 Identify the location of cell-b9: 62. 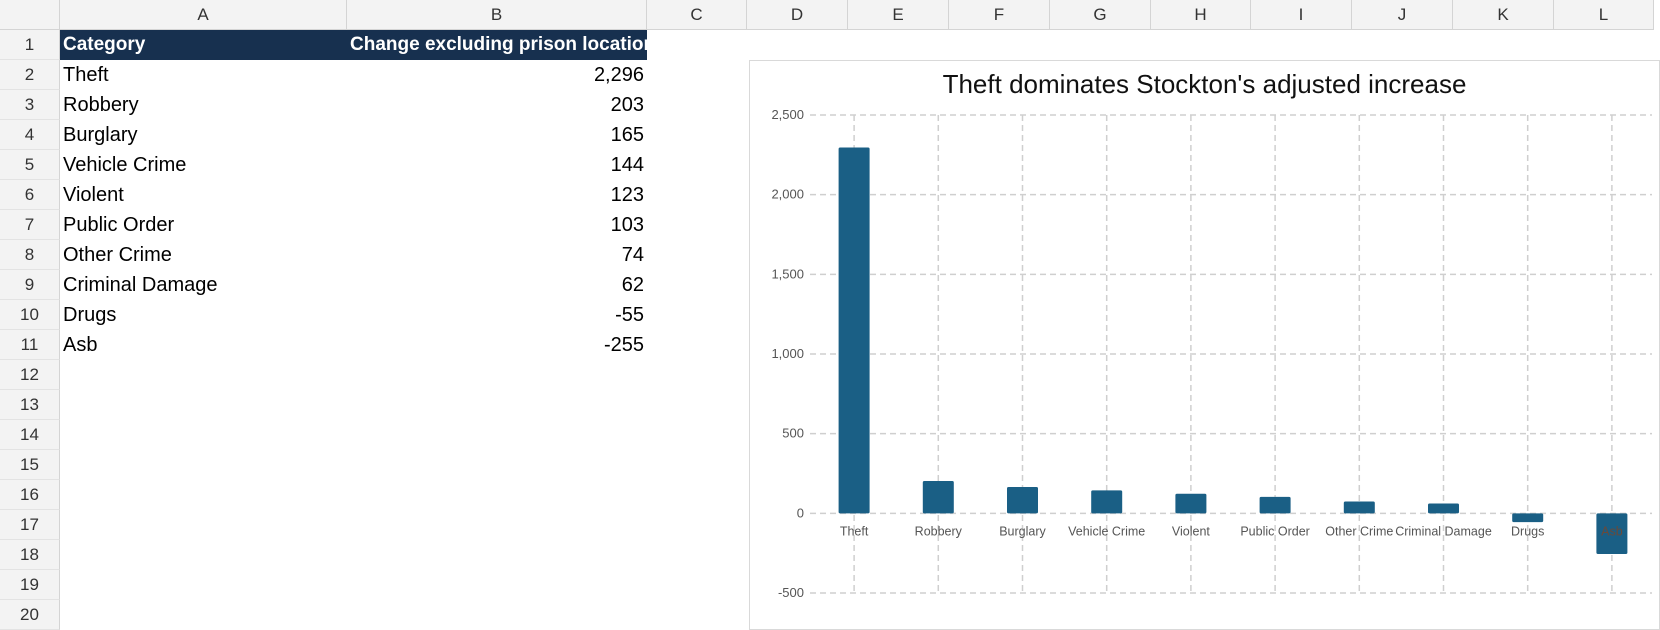
(632, 284).